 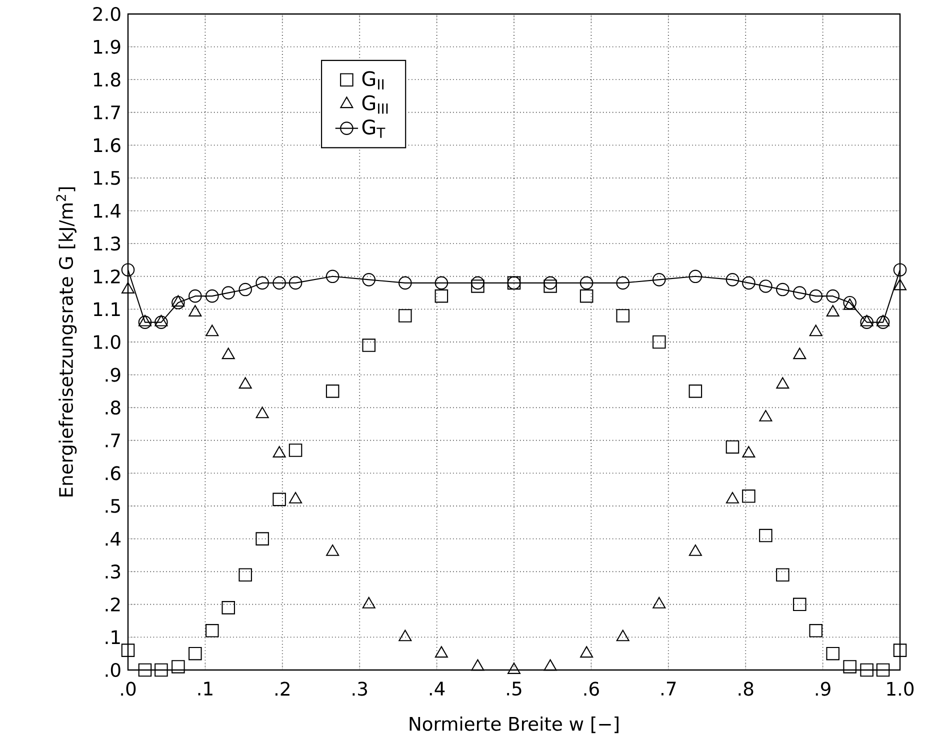 What do you see at coordinates (113, 637) in the screenshot?
I see `y-tick-label: .1` at bounding box center [113, 637].